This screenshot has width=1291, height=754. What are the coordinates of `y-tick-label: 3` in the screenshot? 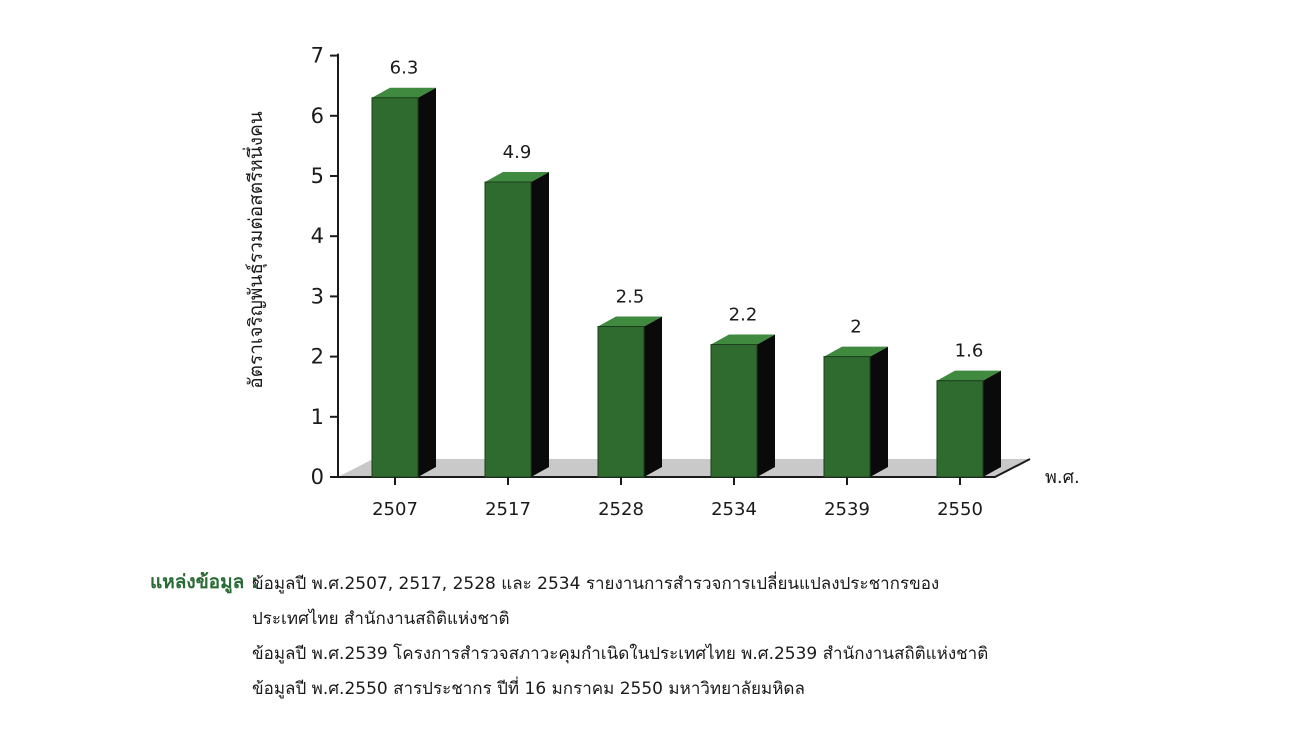 It's located at (317, 296).